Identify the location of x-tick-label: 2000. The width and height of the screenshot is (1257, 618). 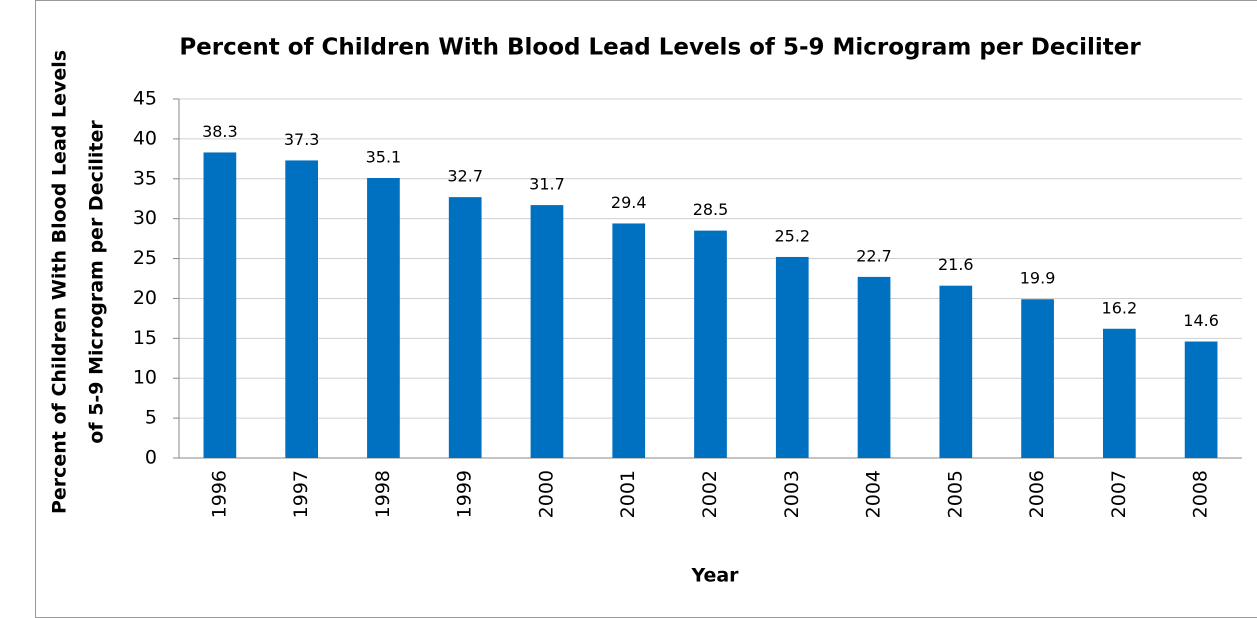
(546, 494).